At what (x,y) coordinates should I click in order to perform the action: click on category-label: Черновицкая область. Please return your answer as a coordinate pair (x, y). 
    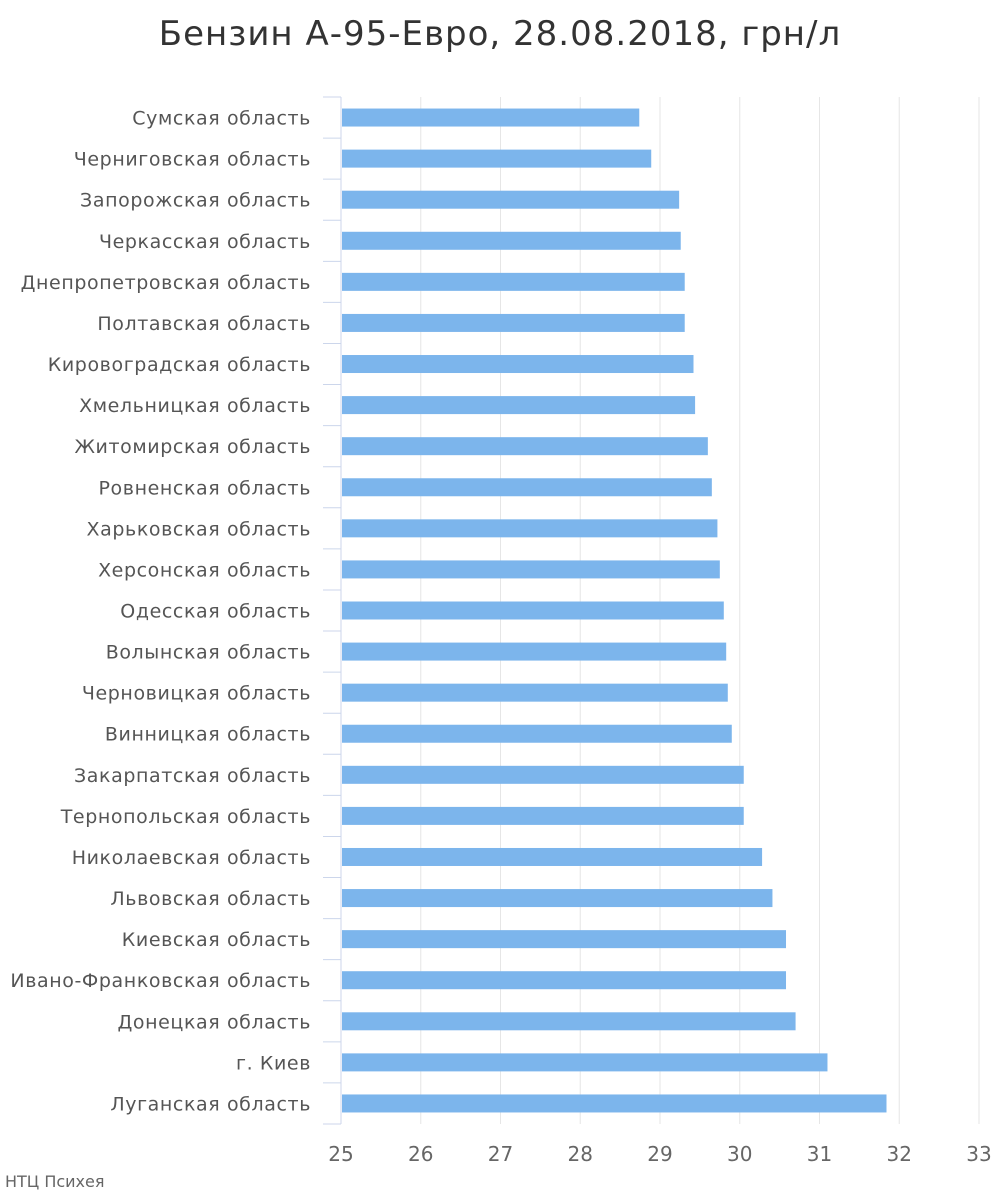
    Looking at the image, I should click on (196, 694).